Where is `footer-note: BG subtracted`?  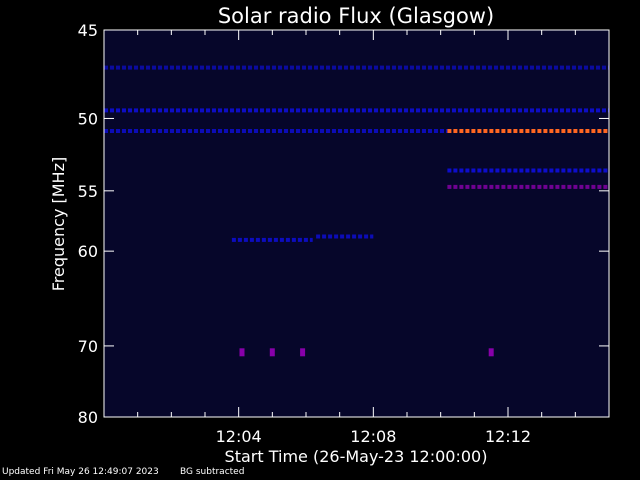 footer-note: BG subtracted is located at coordinates (212, 472).